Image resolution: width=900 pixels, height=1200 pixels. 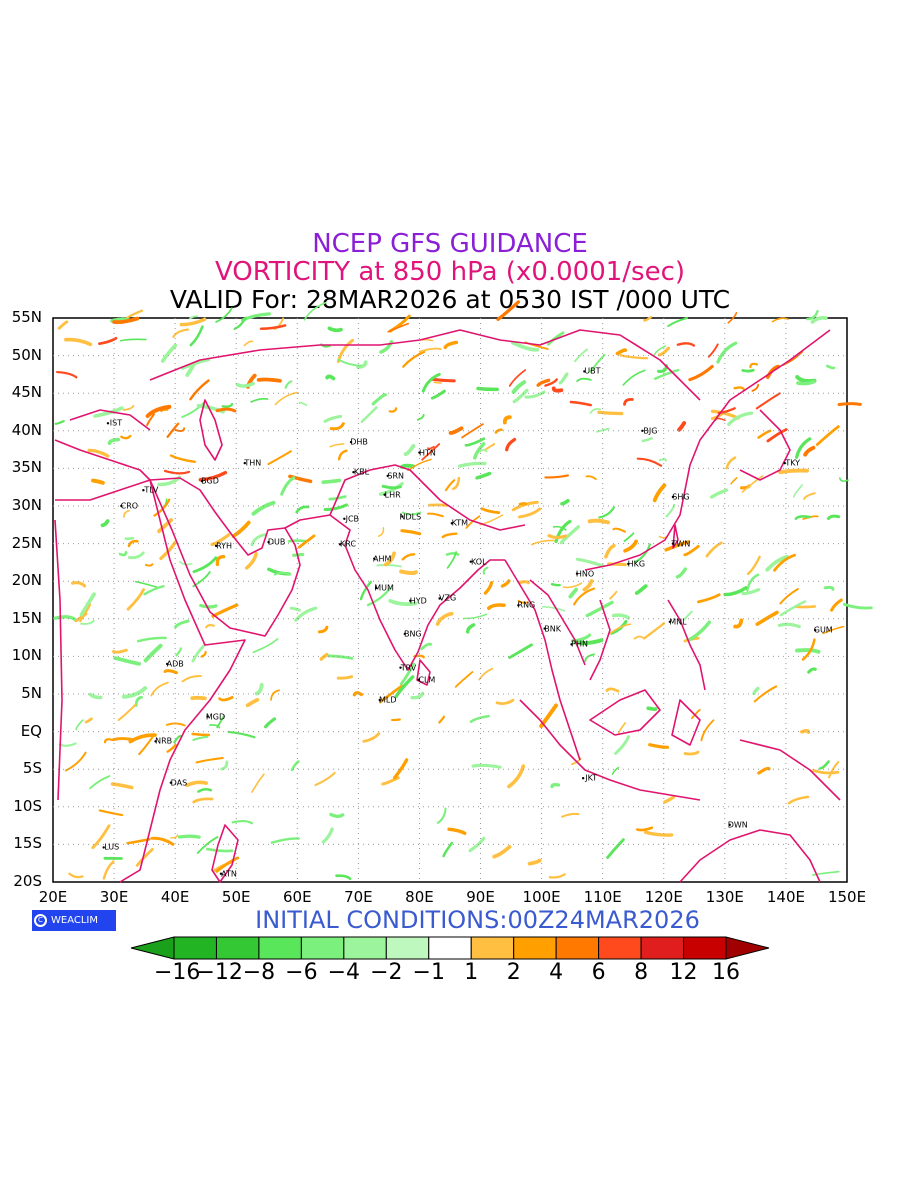 I want to click on title-variable: VORTICITY at 850 hPa (x0.0001/sec), so click(x=450, y=272).